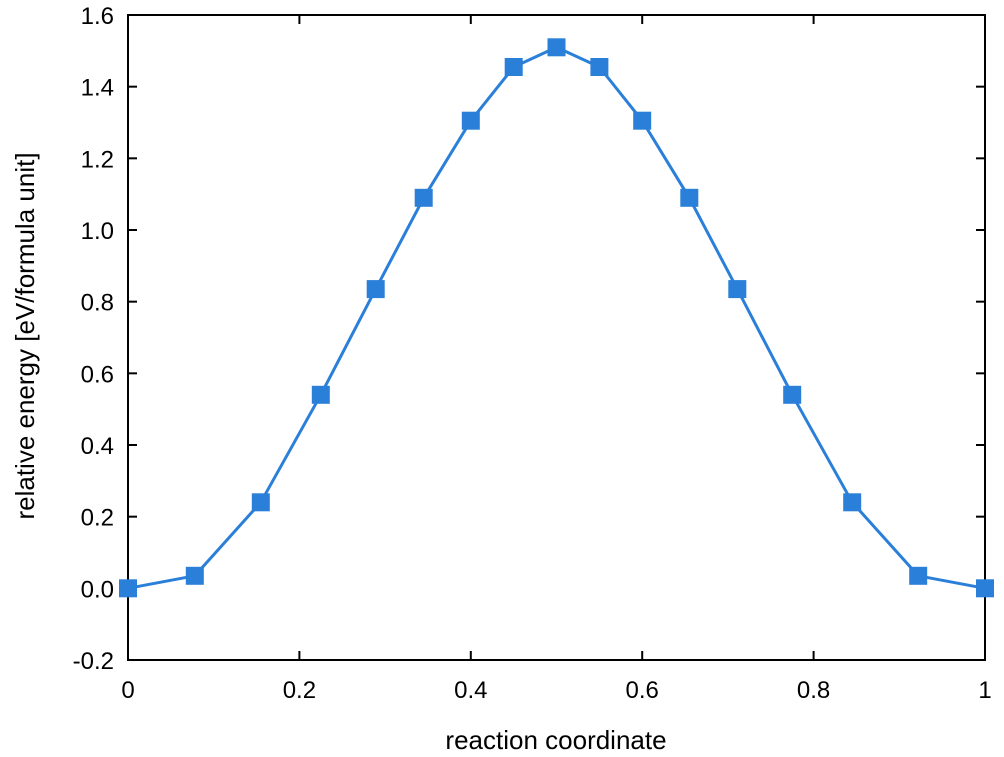 The height and width of the screenshot is (757, 1004). What do you see at coordinates (642, 690) in the screenshot?
I see `x-tick-label: 0.6` at bounding box center [642, 690].